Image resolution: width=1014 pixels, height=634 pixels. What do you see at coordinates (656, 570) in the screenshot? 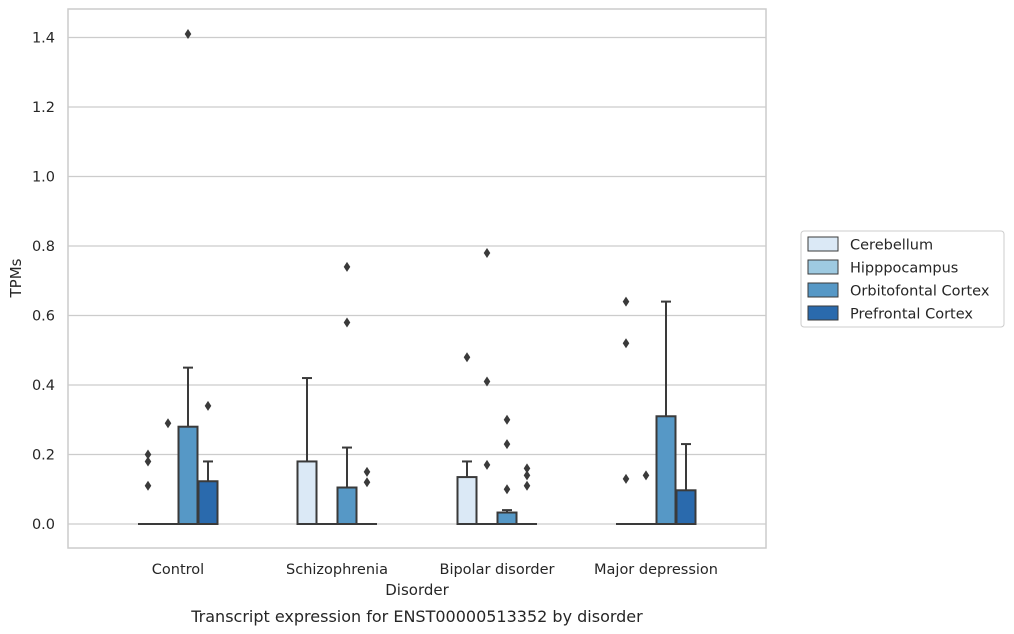
I see `x-tick-label: Major depression` at bounding box center [656, 570].